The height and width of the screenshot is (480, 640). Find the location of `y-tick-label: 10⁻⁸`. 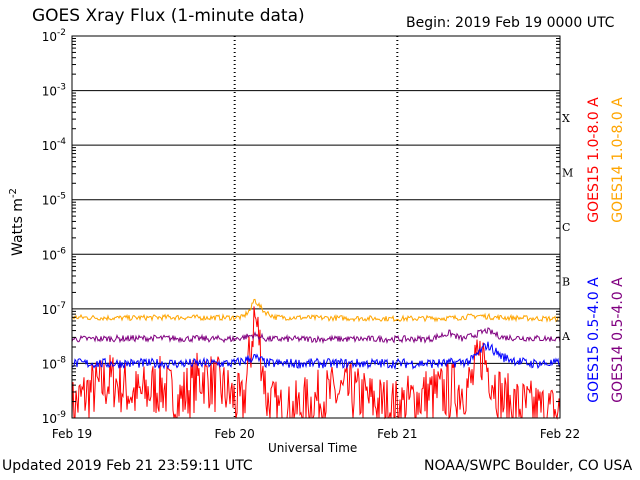

y-tick-label: 10⁻⁸ is located at coordinates (54, 363).